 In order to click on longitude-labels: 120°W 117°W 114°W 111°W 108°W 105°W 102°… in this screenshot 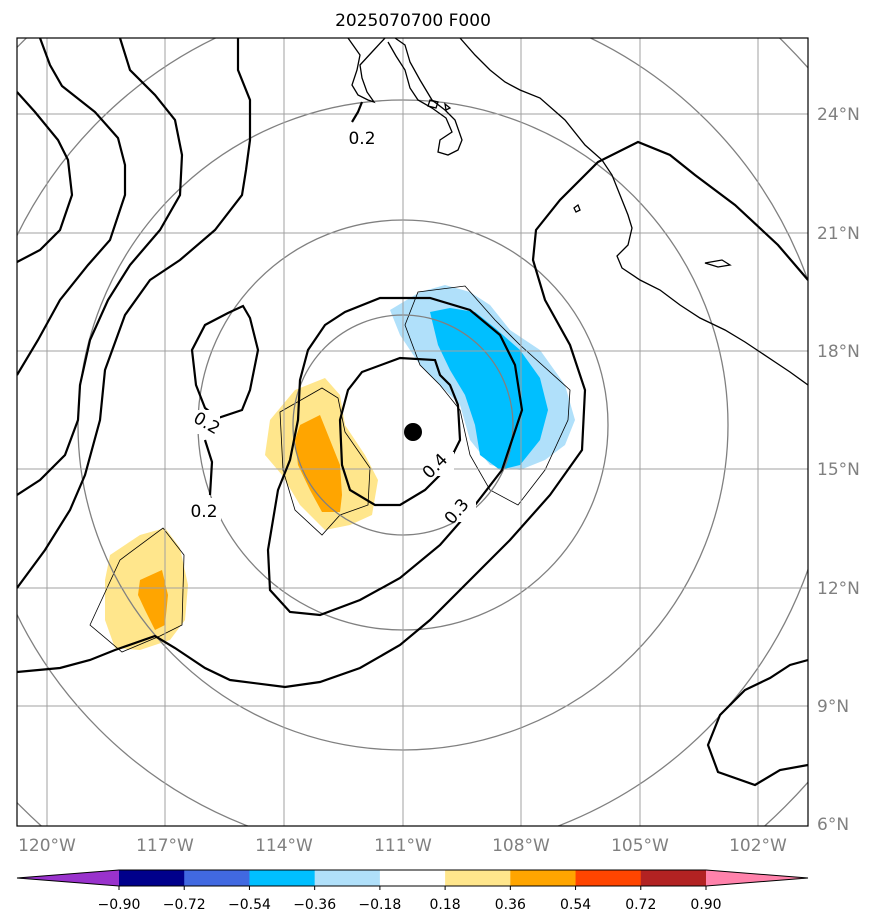, I will do `click(402, 846)`.